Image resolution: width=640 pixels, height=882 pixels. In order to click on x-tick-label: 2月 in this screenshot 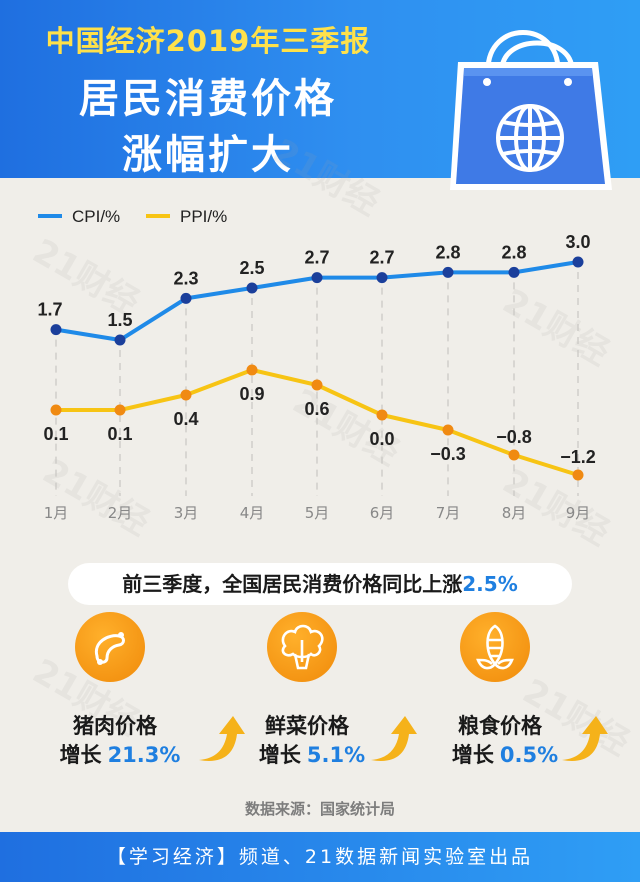, I will do `click(120, 513)`.